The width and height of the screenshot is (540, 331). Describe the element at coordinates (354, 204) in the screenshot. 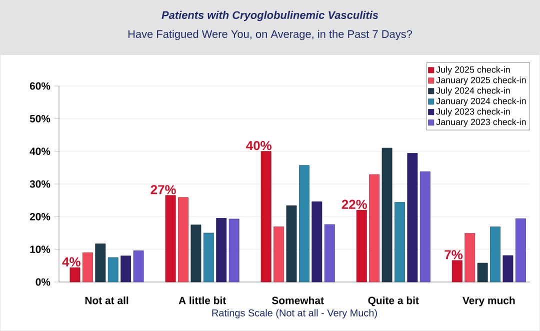

I see `data-label: 22%` at that location.